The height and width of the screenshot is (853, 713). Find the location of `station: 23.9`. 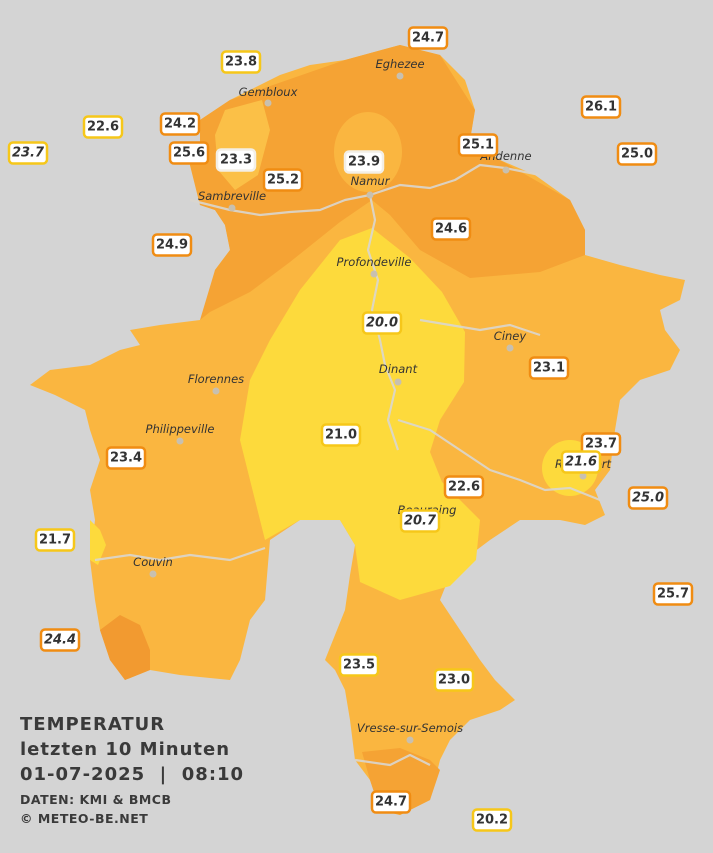

station: 23.9 is located at coordinates (364, 162).